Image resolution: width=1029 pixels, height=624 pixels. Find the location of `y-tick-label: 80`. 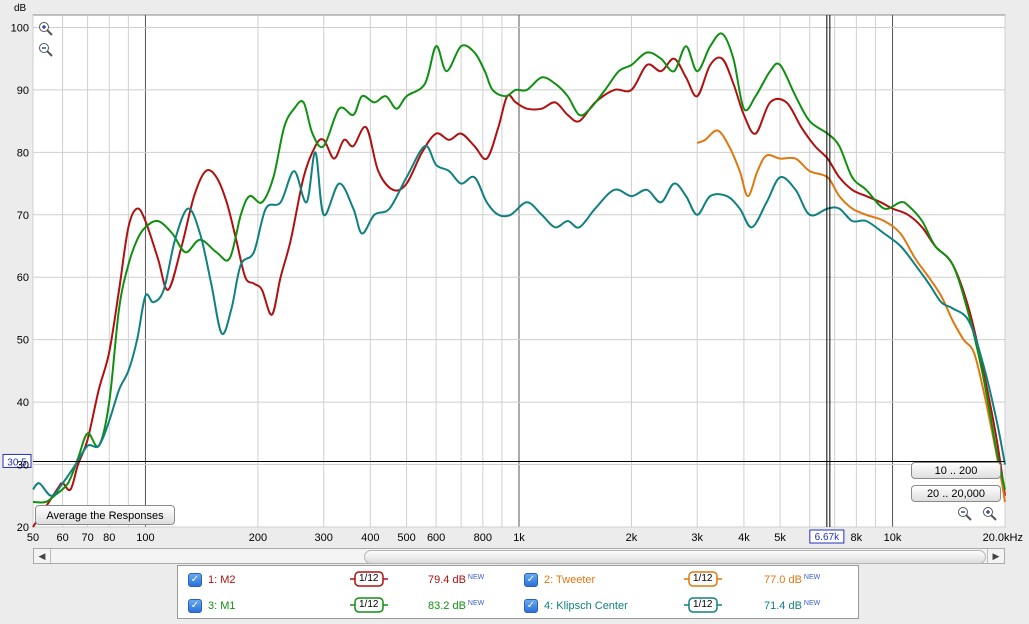

y-tick-label: 80 is located at coordinates (23, 153).